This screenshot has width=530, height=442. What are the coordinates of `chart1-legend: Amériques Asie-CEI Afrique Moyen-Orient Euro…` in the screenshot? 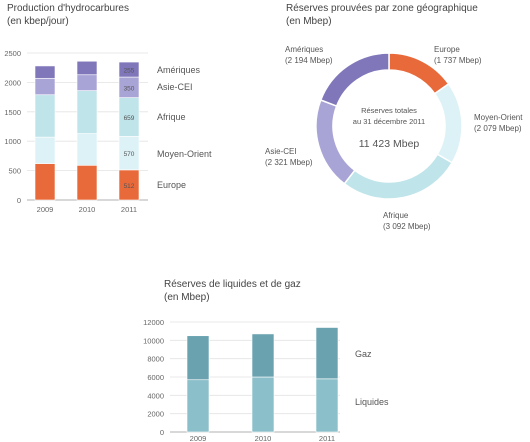 It's located at (184, 127).